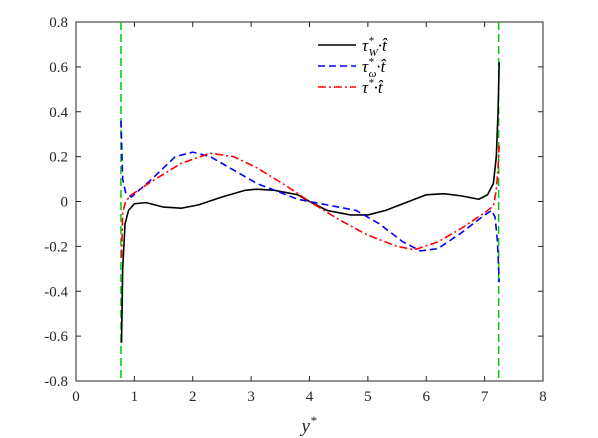  Describe the element at coordinates (58, 68) in the screenshot. I see `y-tick-label: 0.6` at that location.